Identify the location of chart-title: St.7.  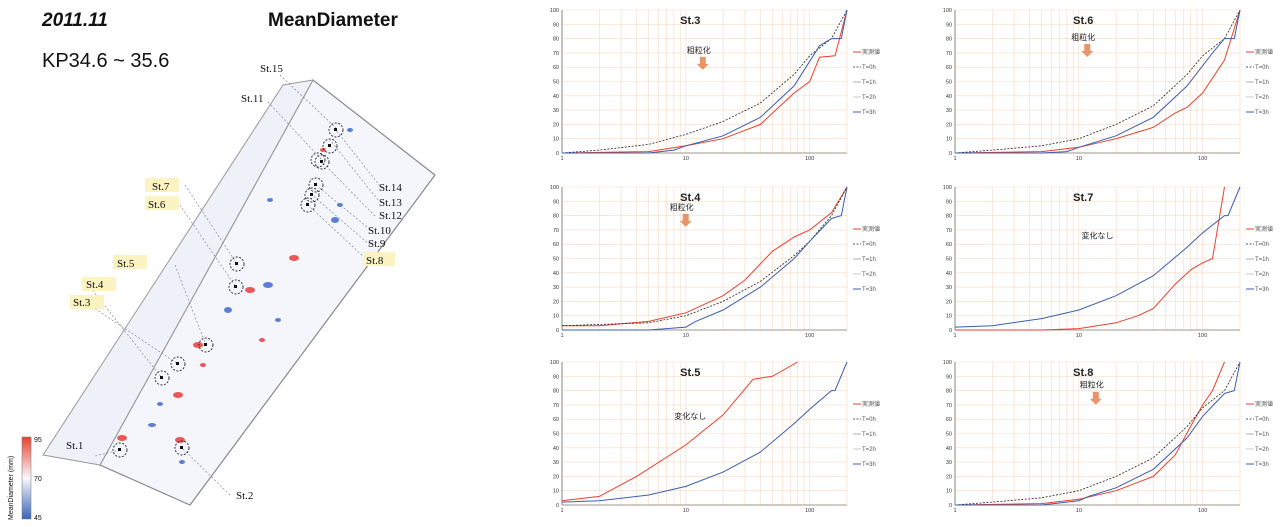
(1083, 198).